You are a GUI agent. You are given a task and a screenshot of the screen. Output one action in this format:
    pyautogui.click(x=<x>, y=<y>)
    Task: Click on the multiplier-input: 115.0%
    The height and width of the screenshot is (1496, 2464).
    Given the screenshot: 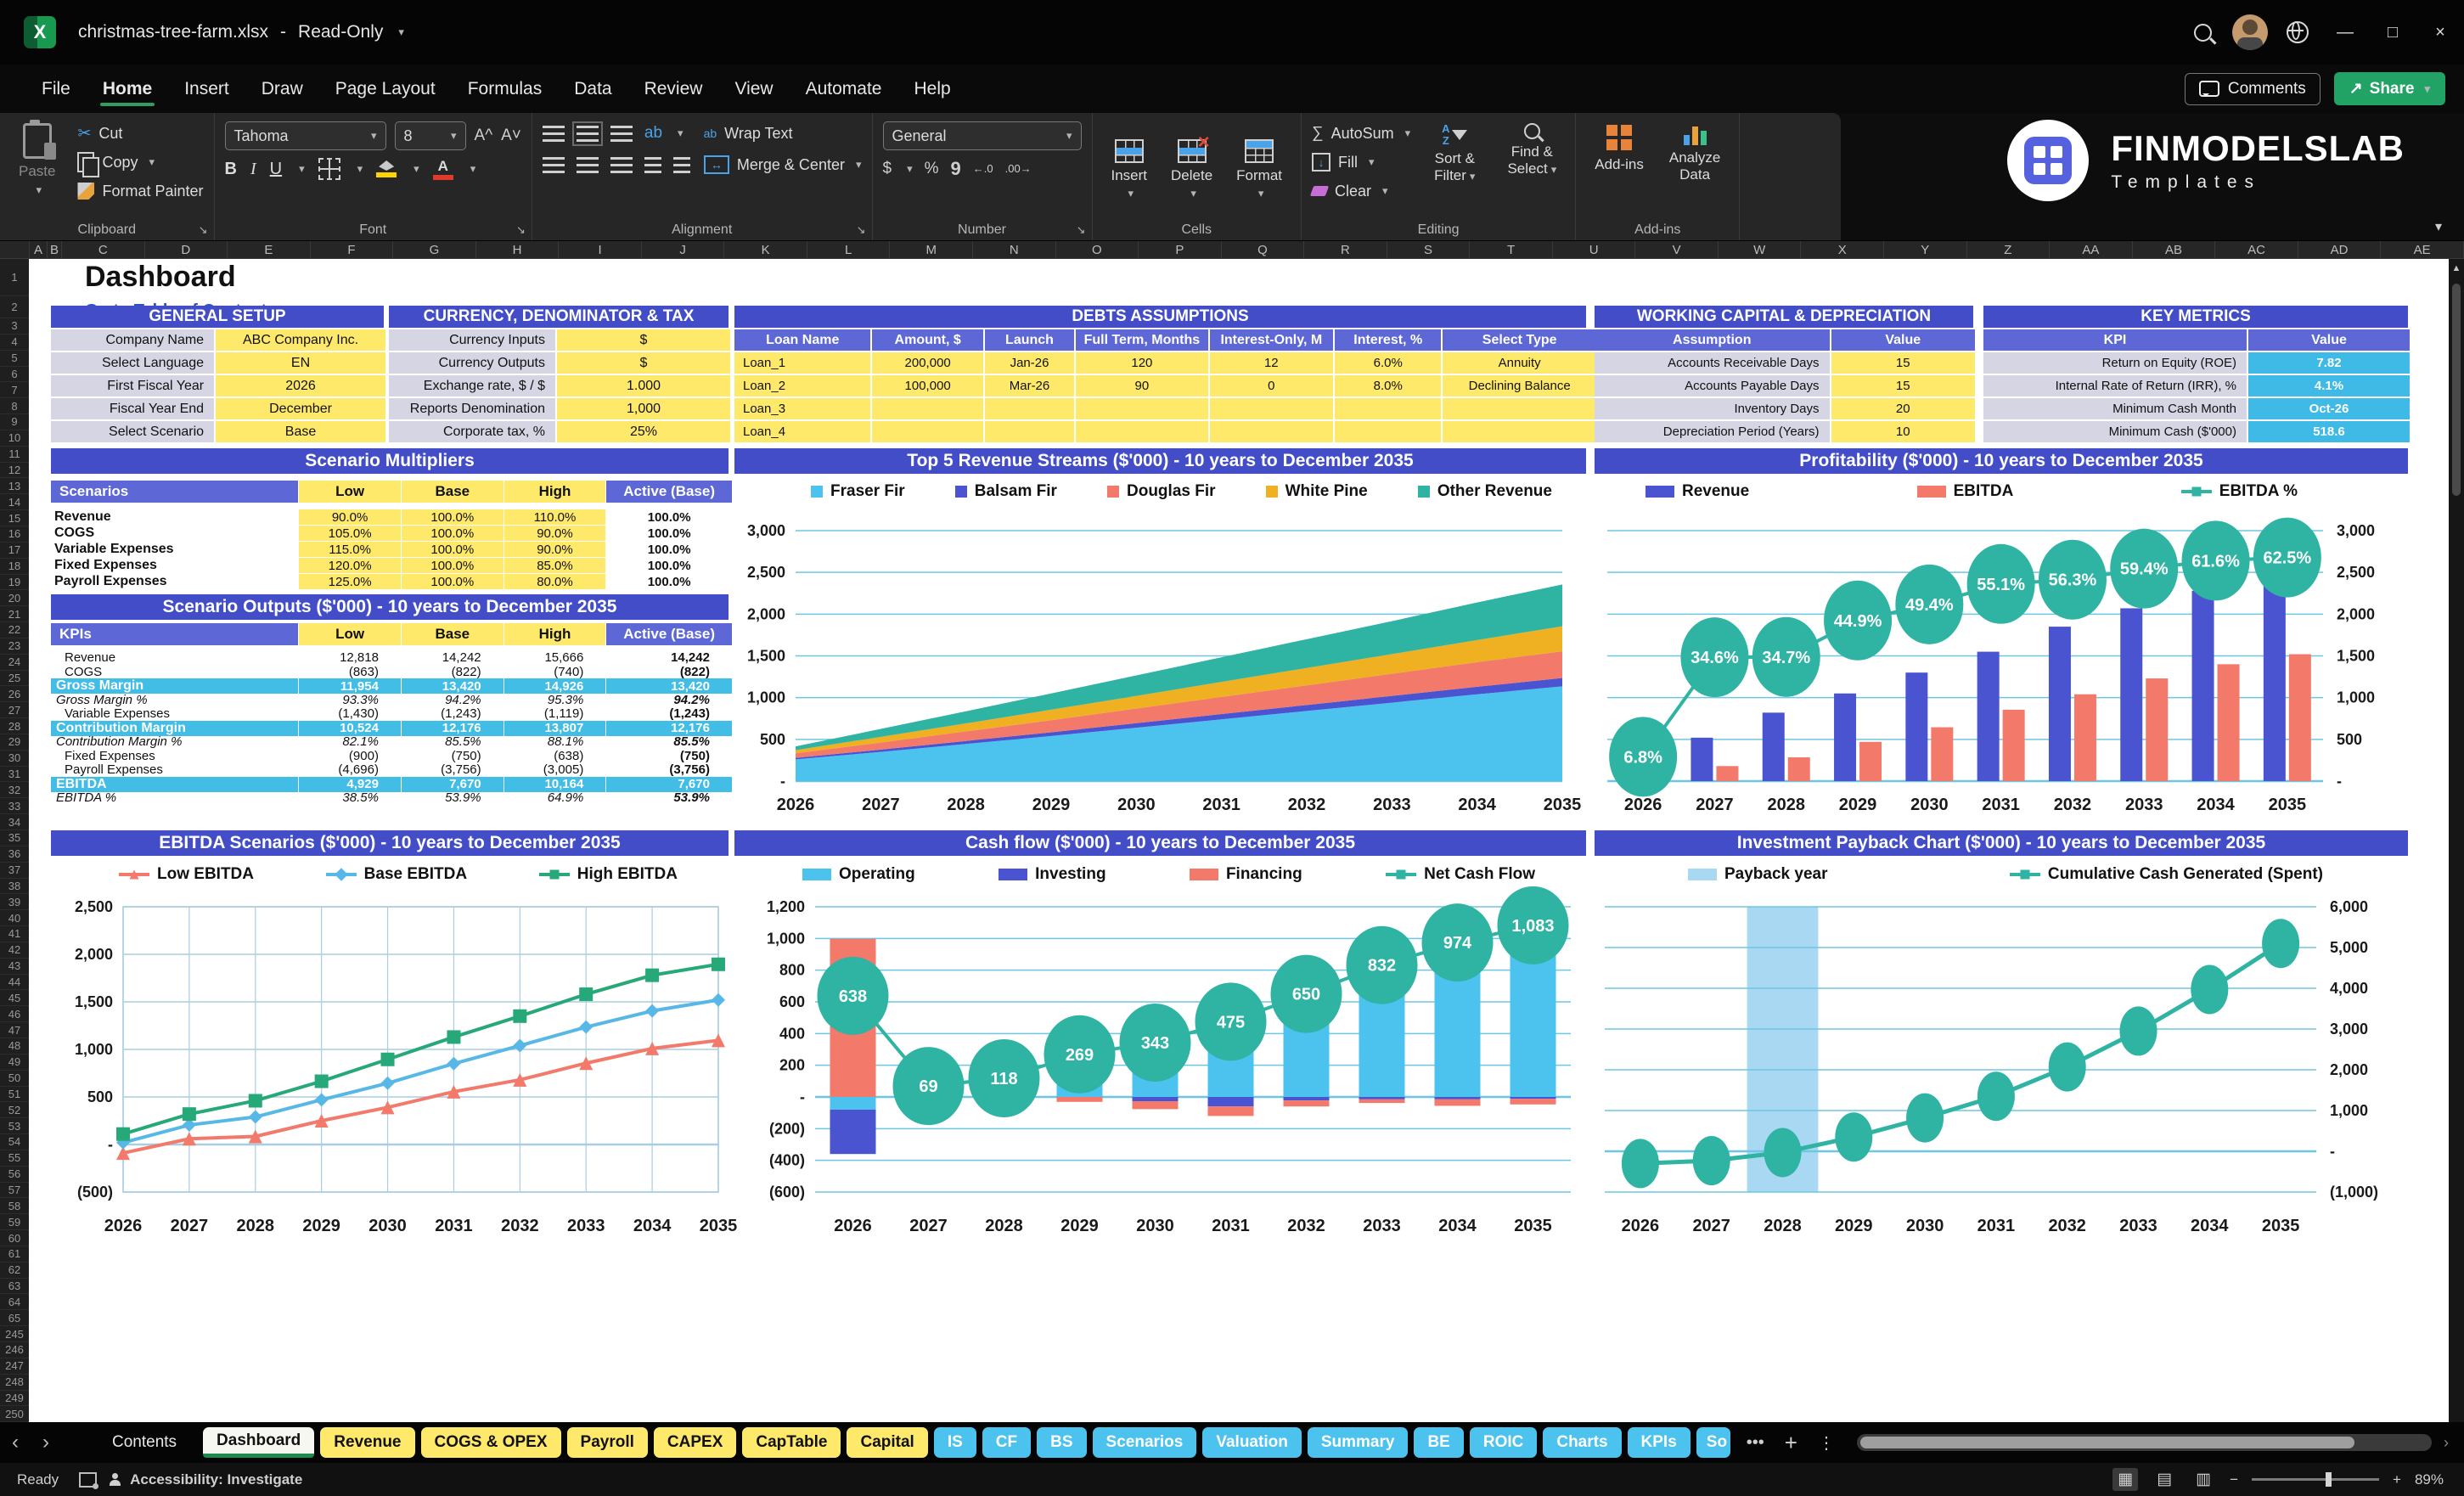 What is the action you would take?
    pyautogui.click(x=350, y=549)
    